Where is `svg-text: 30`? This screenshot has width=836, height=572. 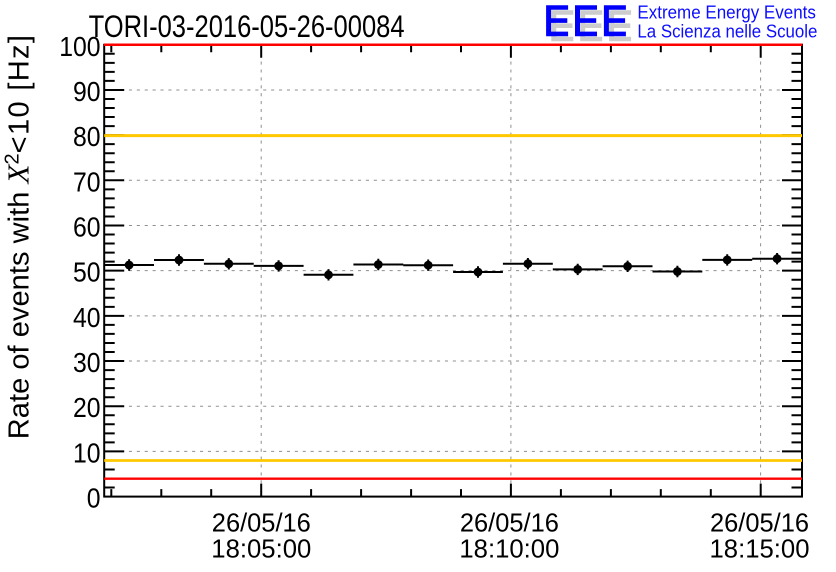
svg-text: 30 is located at coordinates (87, 363).